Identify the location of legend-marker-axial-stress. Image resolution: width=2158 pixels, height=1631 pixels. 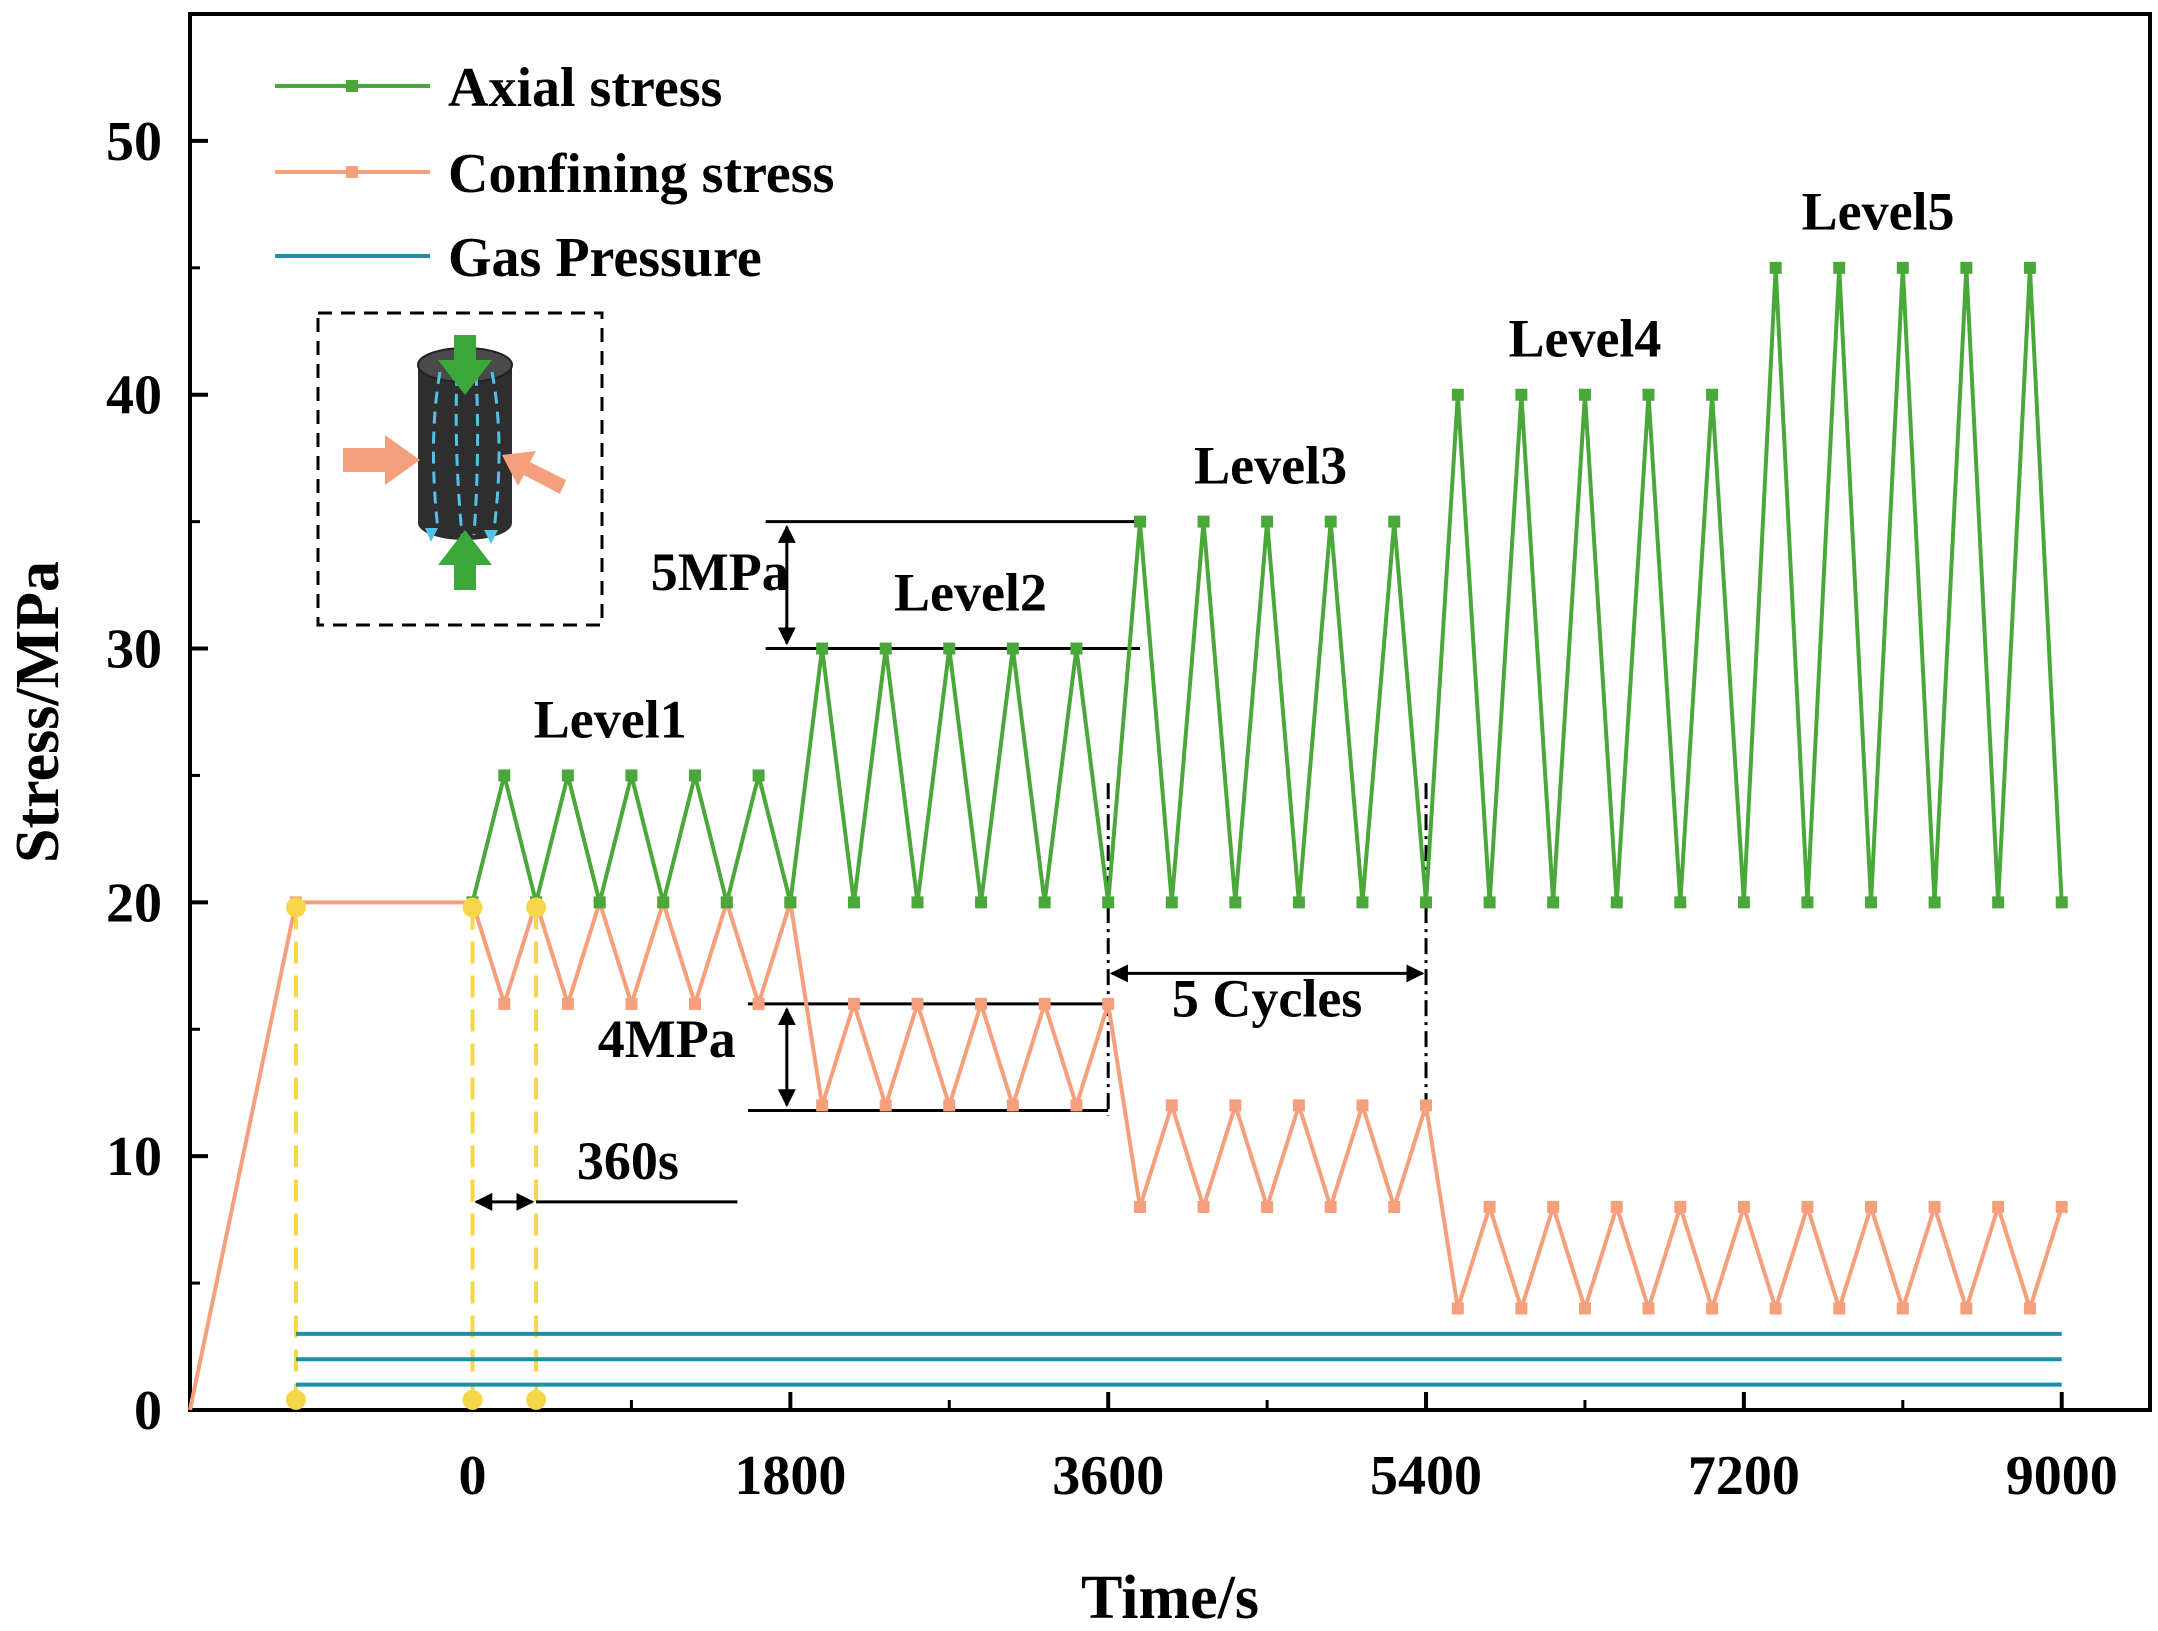
(352, 86).